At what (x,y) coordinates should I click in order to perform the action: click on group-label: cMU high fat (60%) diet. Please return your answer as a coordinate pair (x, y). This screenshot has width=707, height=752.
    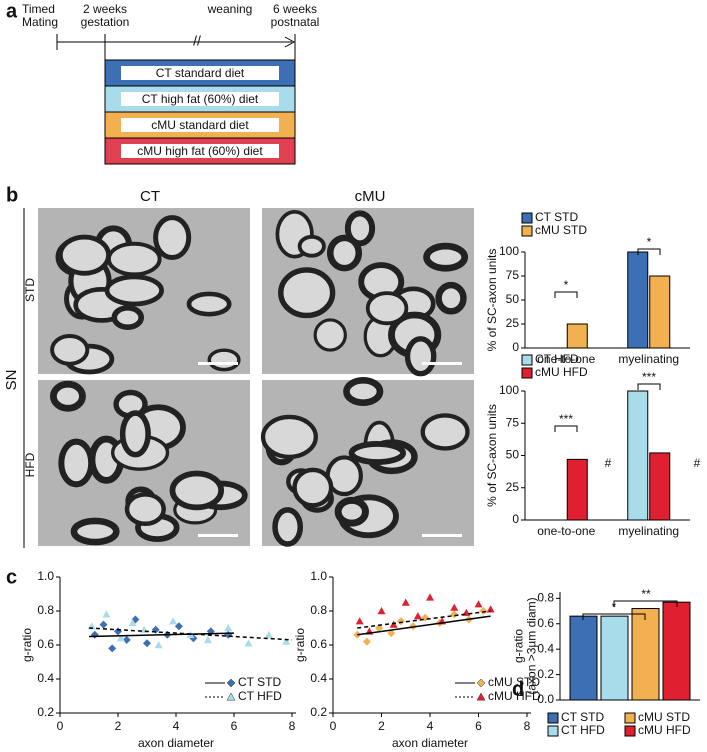
    Looking at the image, I should click on (200, 151).